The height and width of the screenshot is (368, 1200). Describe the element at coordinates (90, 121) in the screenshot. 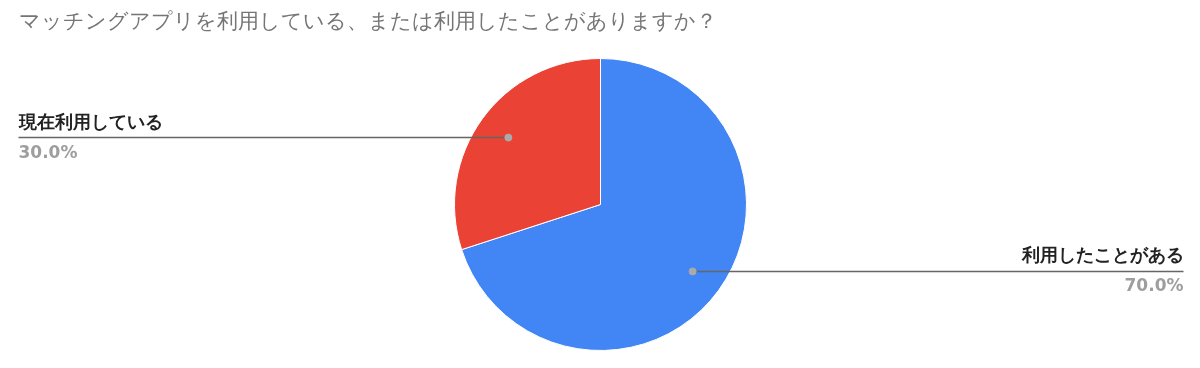

I see `slice-label: 現在利用している` at that location.